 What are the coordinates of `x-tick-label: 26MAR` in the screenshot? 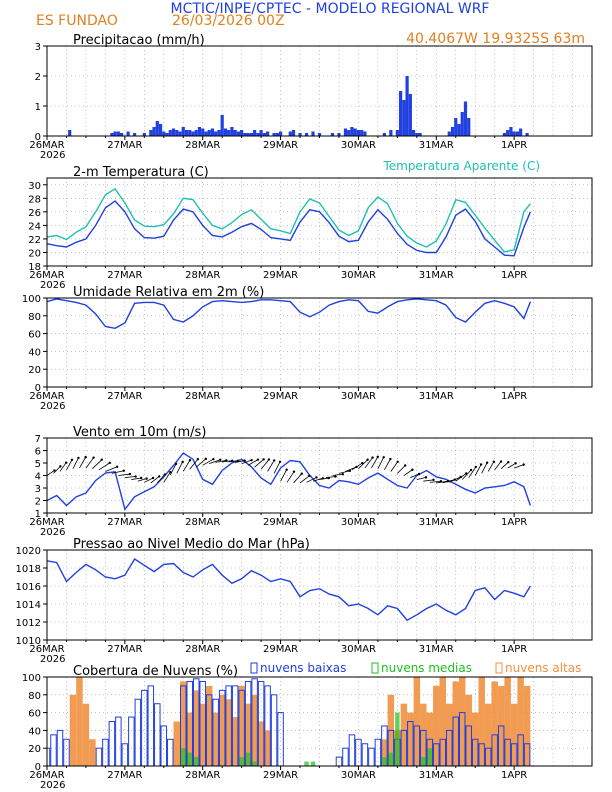 It's located at (46, 775).